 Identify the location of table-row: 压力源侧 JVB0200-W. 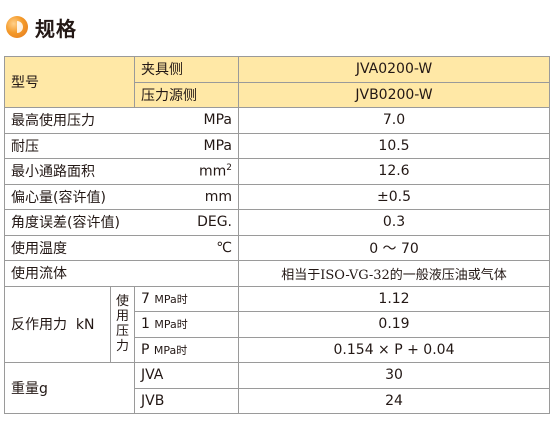
(277, 94).